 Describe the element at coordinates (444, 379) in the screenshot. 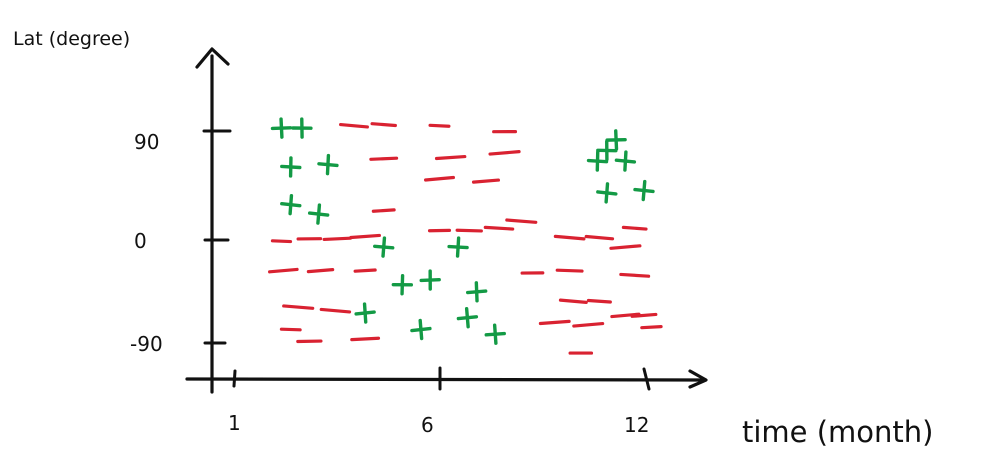

I see `x-axis-line` at that location.